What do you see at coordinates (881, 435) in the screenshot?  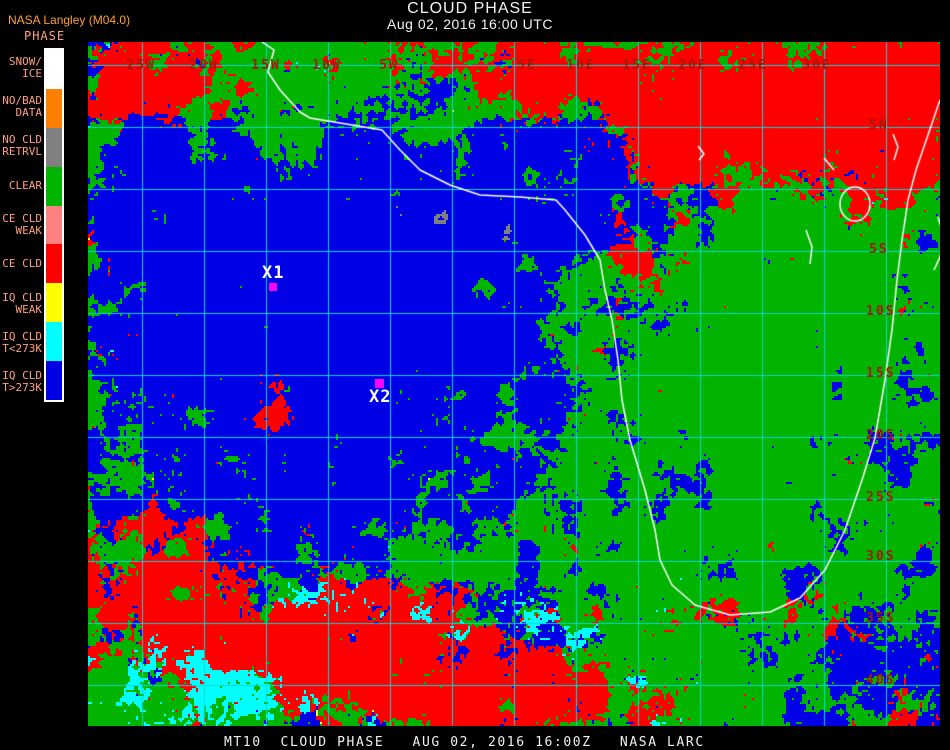 I see `latitude-label-20s: 20S` at bounding box center [881, 435].